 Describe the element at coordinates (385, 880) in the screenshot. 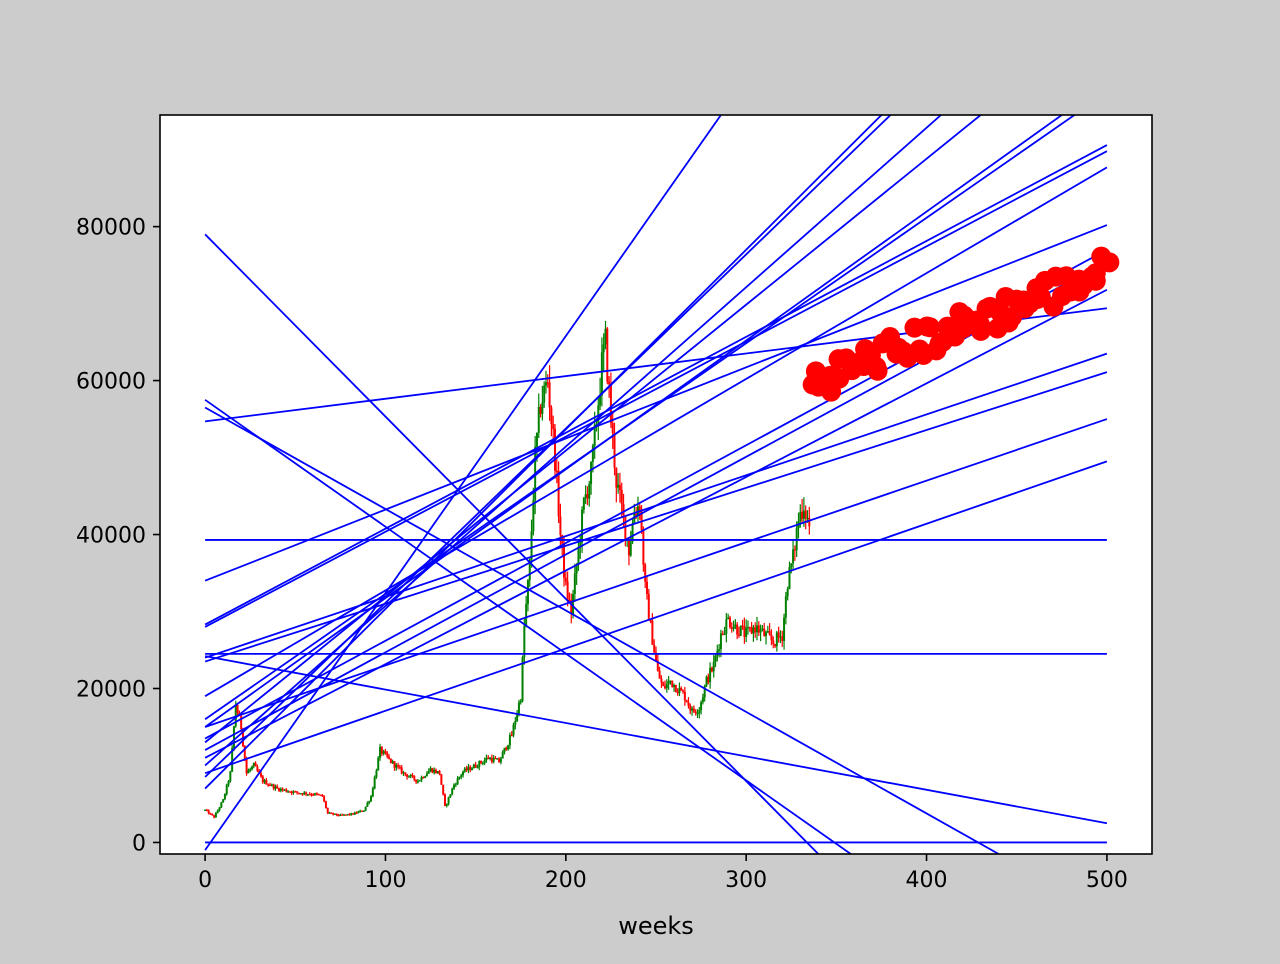

I see `x-tick-label: 100` at that location.